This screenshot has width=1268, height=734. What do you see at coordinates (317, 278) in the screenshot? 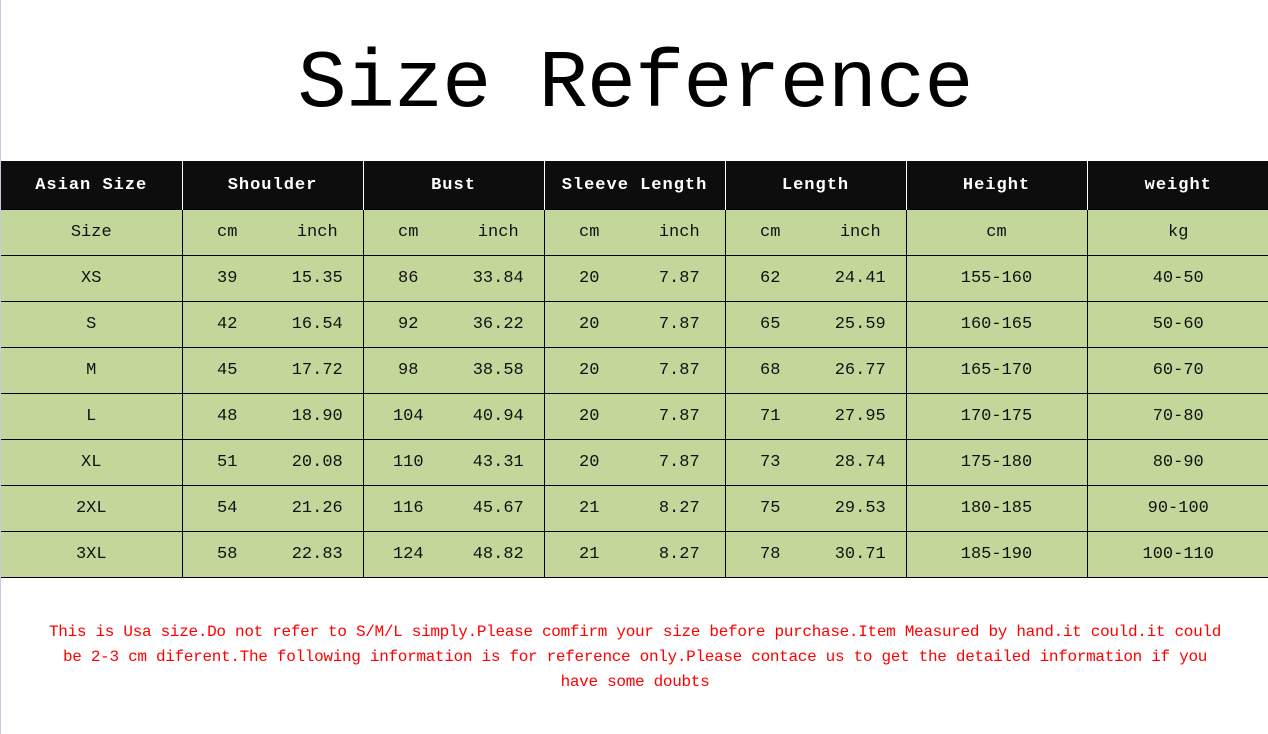
I see `table-cell: 15.35` at bounding box center [317, 278].